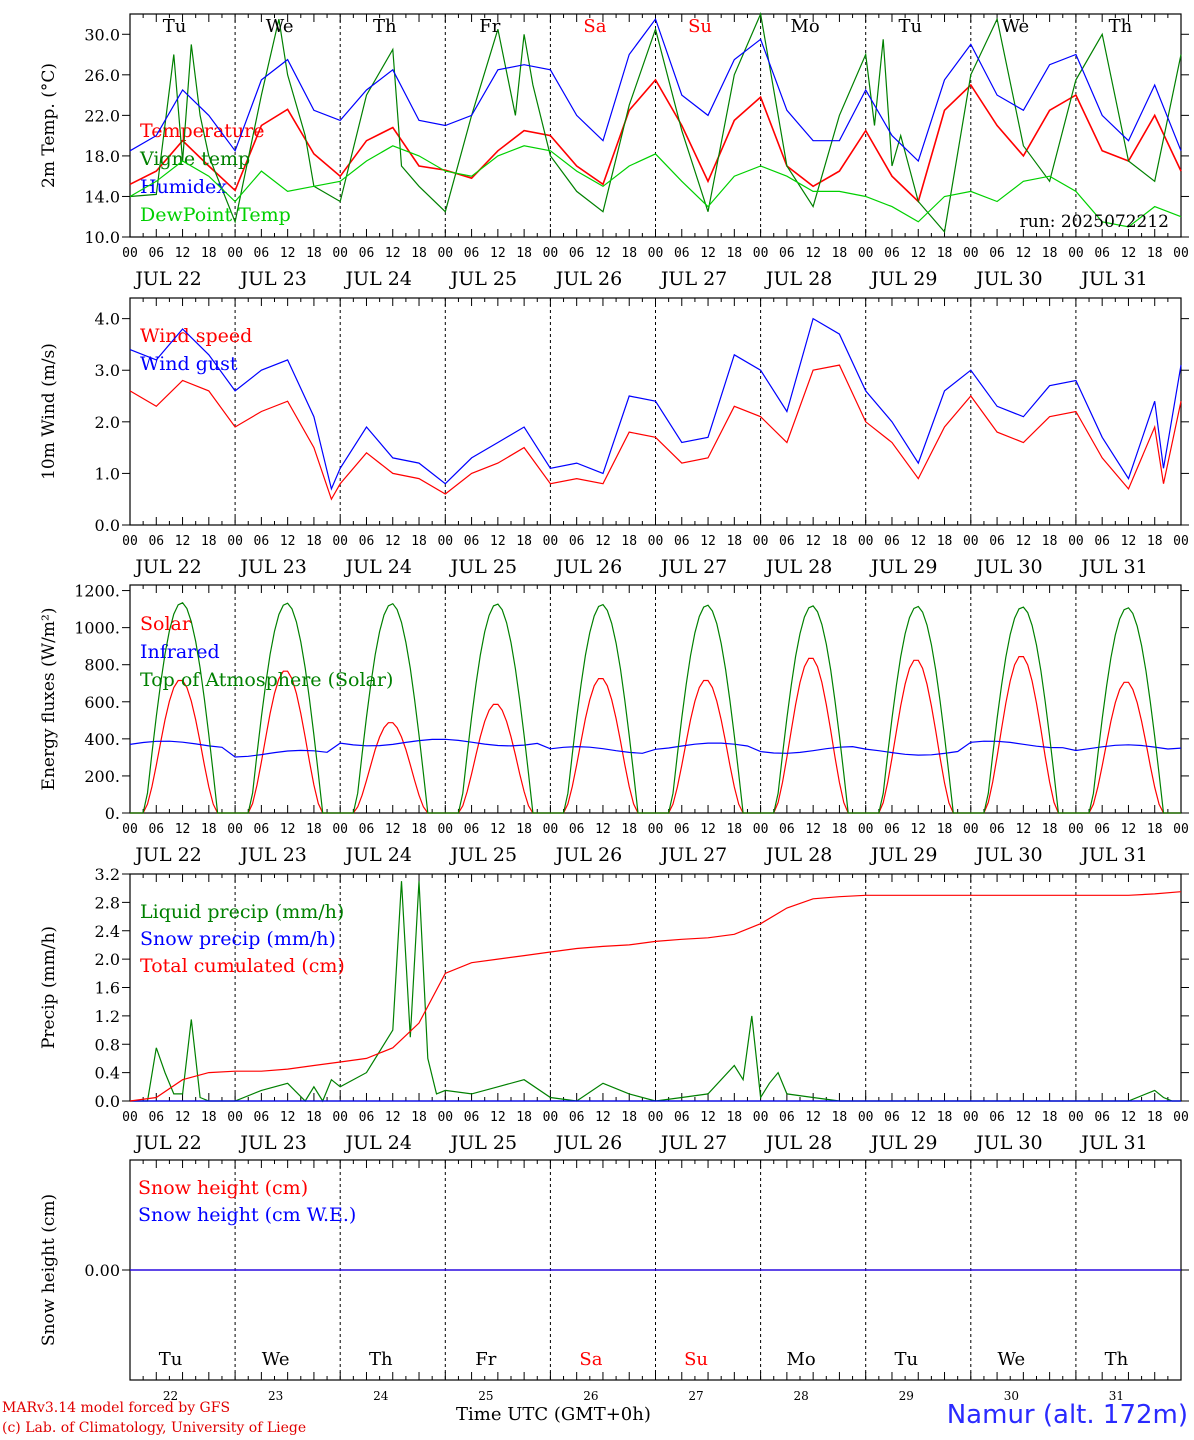 The height and width of the screenshot is (1440, 1194). What do you see at coordinates (378, 855) in the screenshot?
I see `date-label-energy: JUL 24` at bounding box center [378, 855].